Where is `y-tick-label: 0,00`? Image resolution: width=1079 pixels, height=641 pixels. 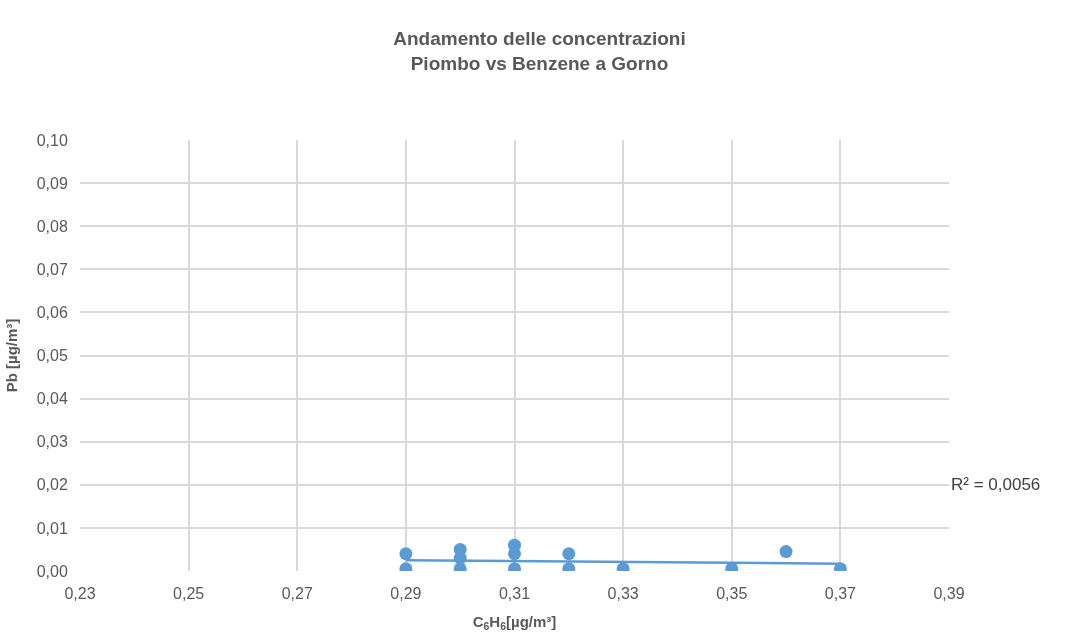
y-tick-label: 0,00 is located at coordinates (52, 571).